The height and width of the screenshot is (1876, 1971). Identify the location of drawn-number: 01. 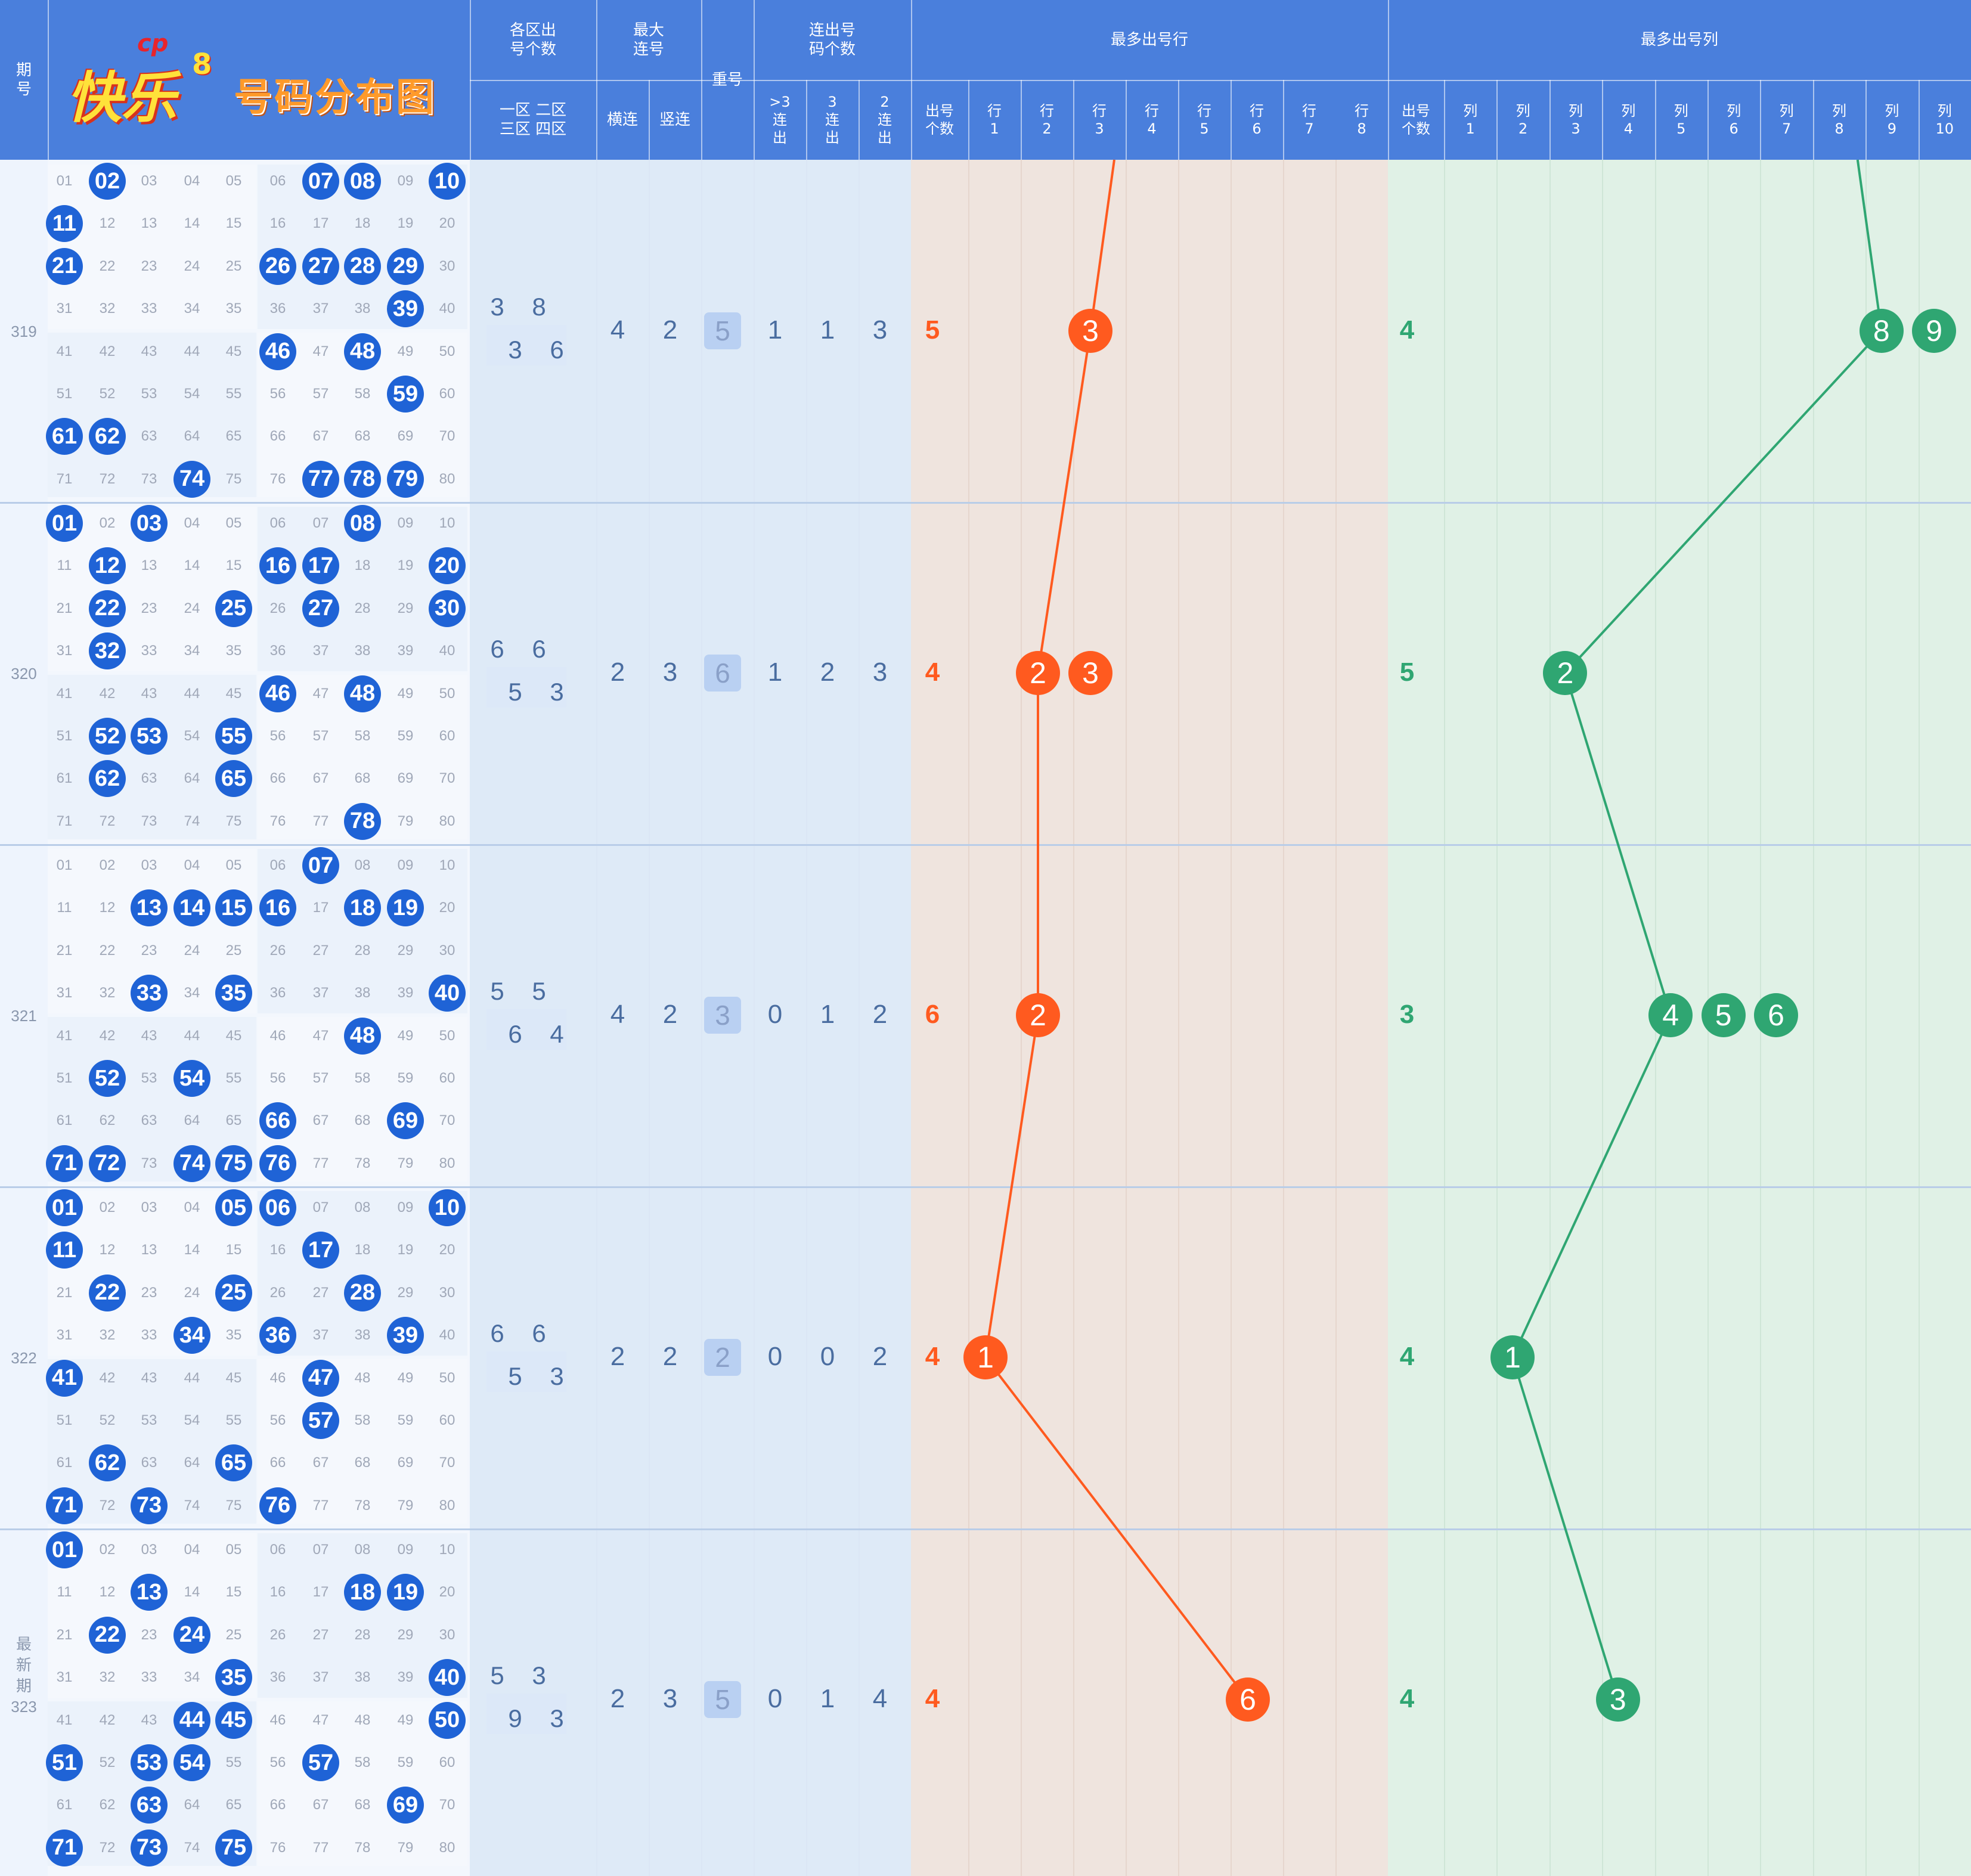
(64, 523).